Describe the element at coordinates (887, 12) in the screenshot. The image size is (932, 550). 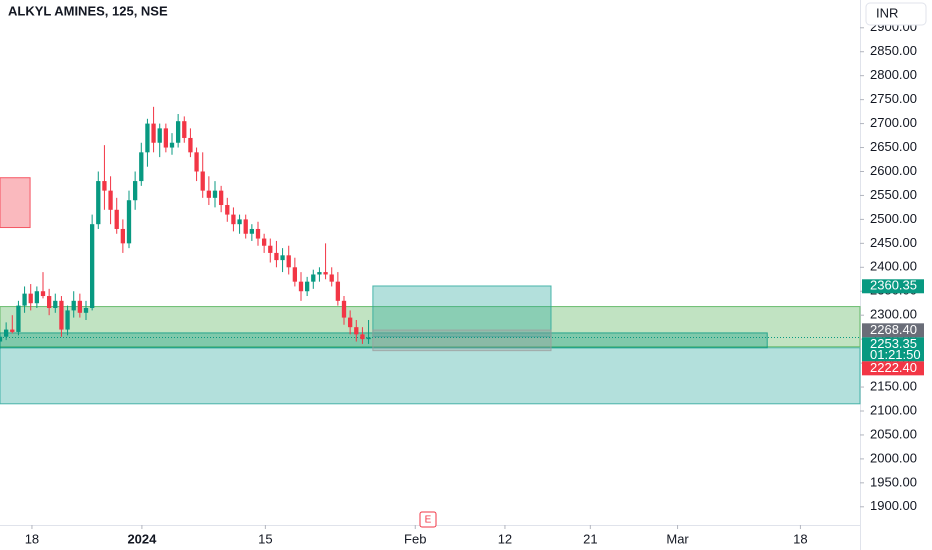
I see `currency: INR` at that location.